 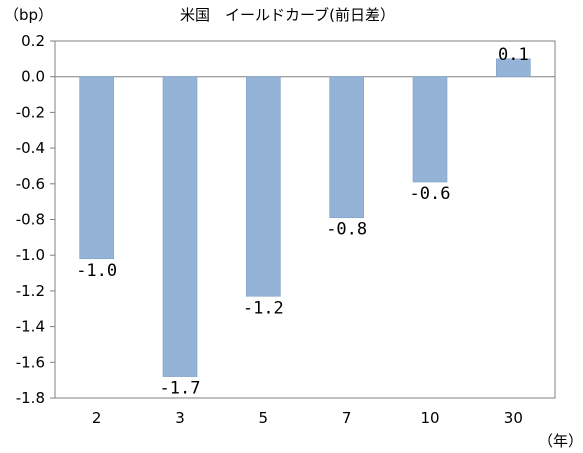 What do you see at coordinates (30, 398) in the screenshot?
I see `y-tick-label: -1.8` at bounding box center [30, 398].